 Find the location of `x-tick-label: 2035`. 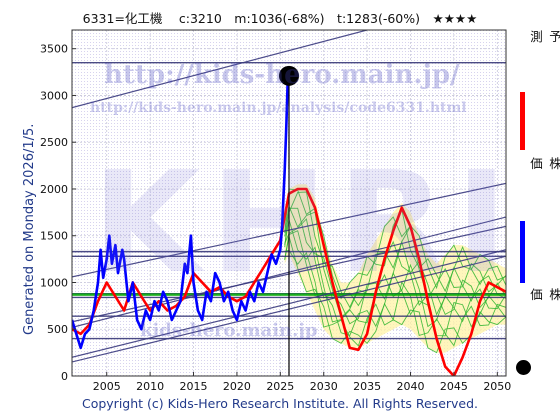

x-tick-label: 2035 is located at coordinates (367, 386).